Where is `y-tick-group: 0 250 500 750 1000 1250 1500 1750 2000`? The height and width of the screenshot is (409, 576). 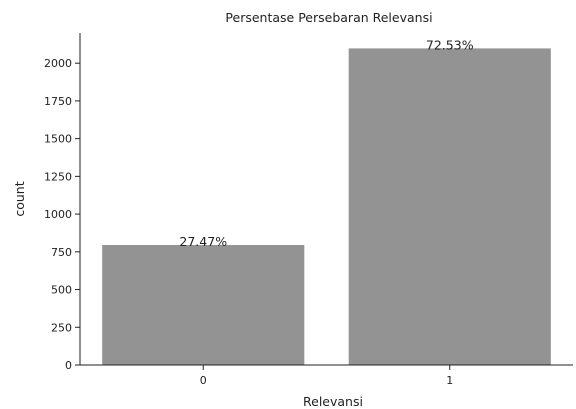 y-tick-group: 0 250 500 750 1000 1250 1500 1750 2000 is located at coordinates (62, 214).